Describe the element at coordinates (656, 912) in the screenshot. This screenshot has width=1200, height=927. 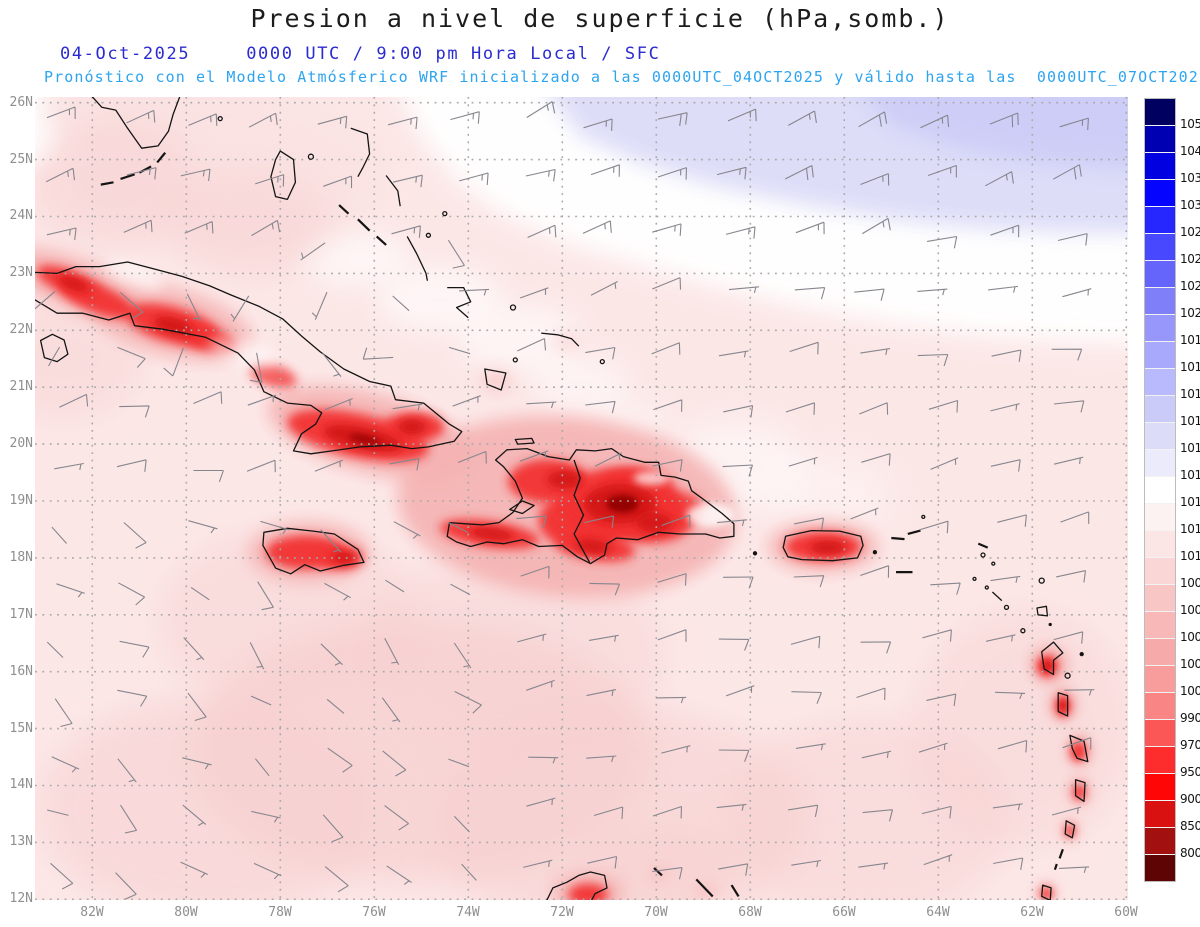
I see `lon-label-70W: 70W` at that location.